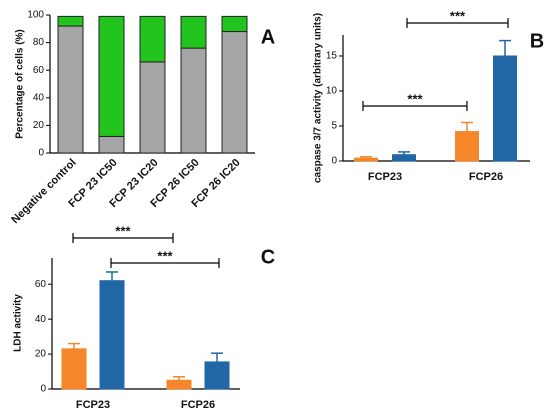 This screenshot has height=414, width=550. Describe the element at coordinates (20, 83) in the screenshot. I see `y-axis-label: Percentage of cells (%)` at that location.